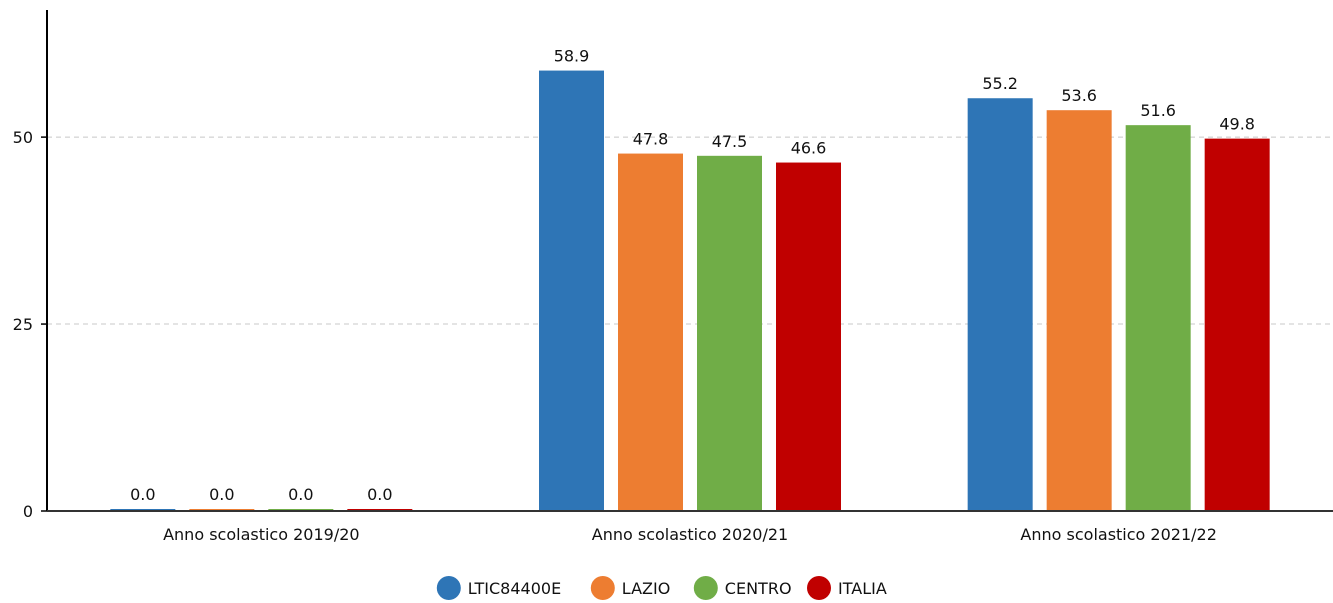 The height and width of the screenshot is (603, 1333). What do you see at coordinates (23, 324) in the screenshot?
I see `y-tick-label: 25` at bounding box center [23, 324].